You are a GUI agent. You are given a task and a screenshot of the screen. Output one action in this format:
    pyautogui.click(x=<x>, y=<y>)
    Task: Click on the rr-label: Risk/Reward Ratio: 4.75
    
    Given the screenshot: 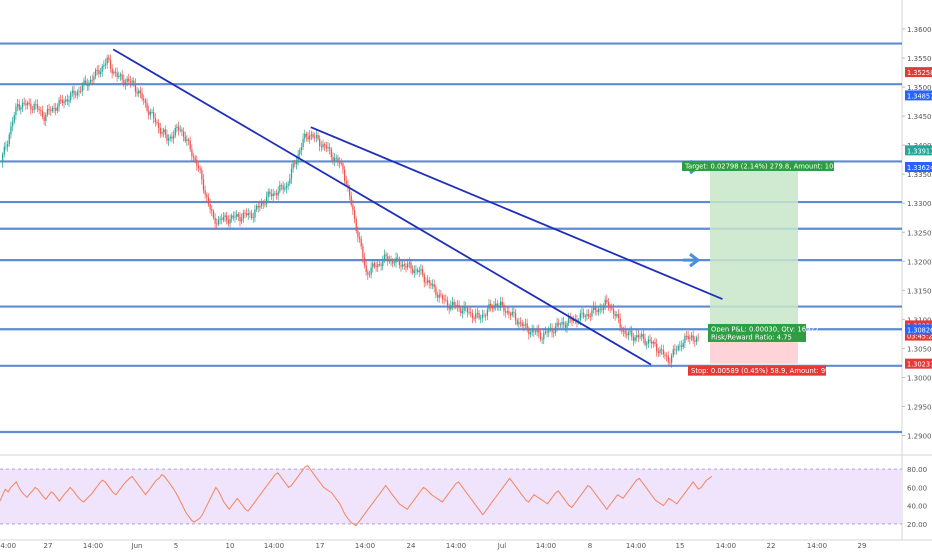 What is the action you would take?
    pyautogui.click(x=757, y=336)
    